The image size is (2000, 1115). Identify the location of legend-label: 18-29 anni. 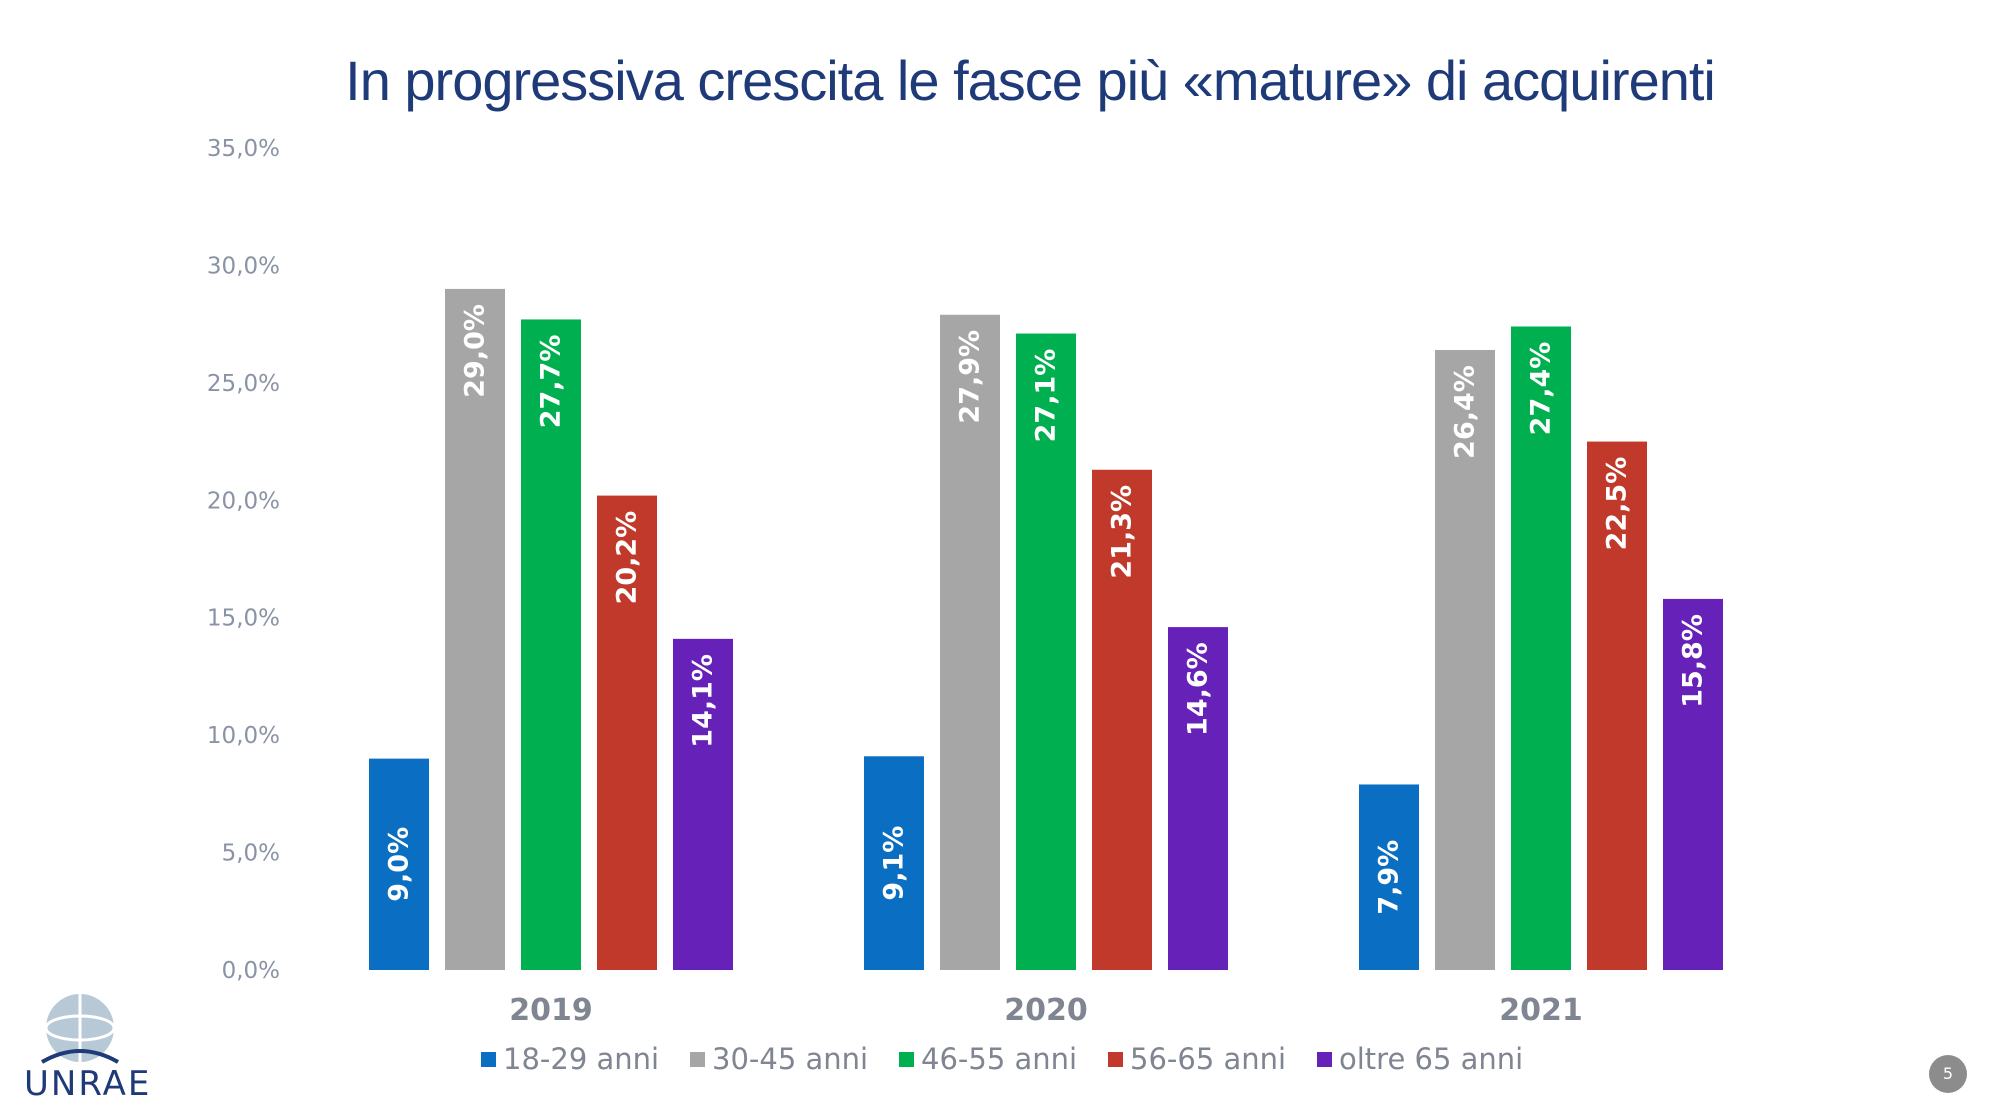
(581, 1059).